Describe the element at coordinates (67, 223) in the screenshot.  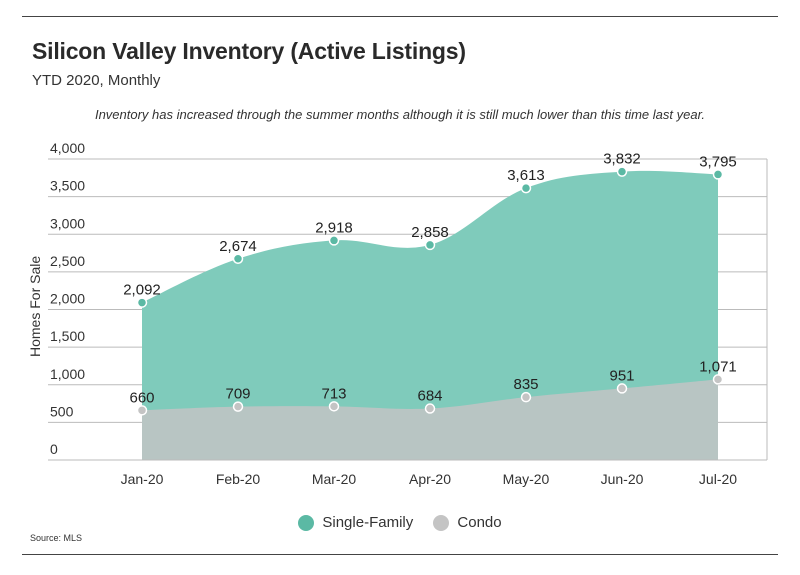
I see `y-tick-label: 3,000` at that location.